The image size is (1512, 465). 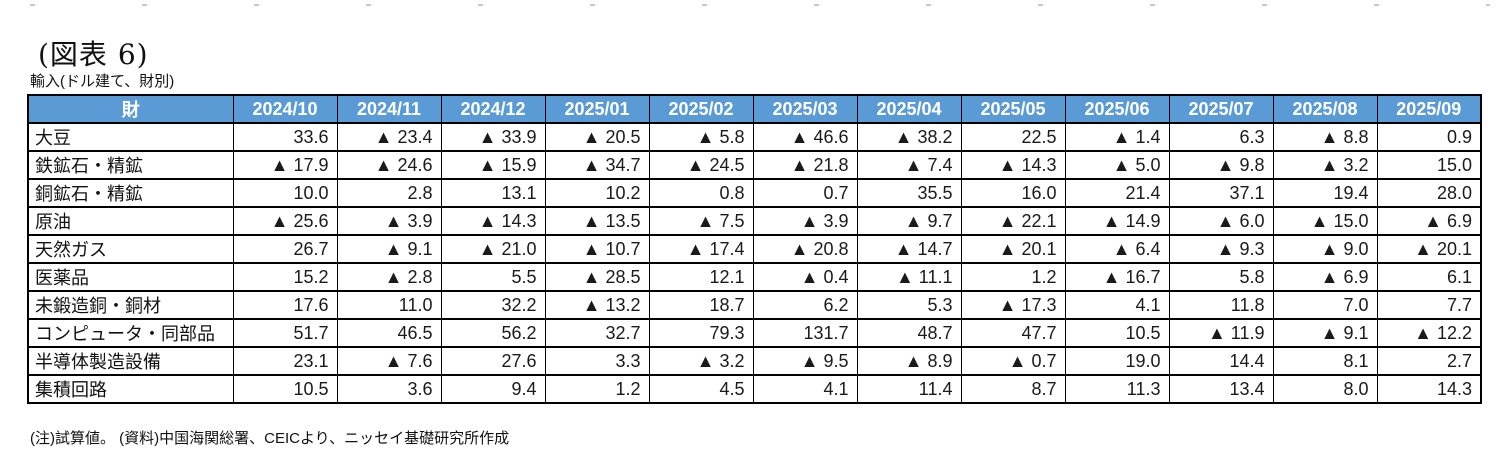 I want to click on value-cell: ▲ 11.1, so click(x=909, y=277).